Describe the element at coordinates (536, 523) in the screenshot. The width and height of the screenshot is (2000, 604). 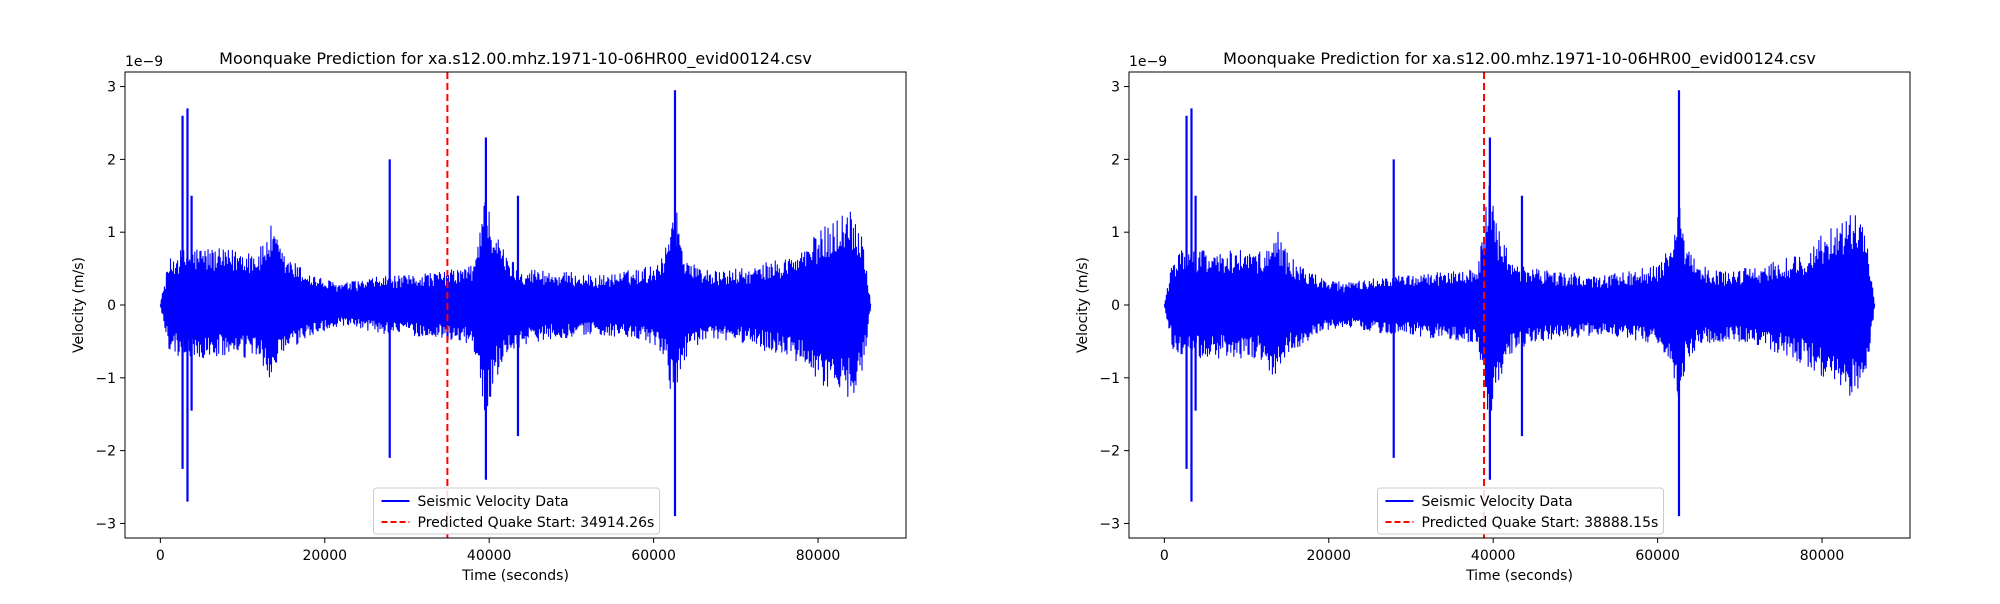
I see `legend-label-quake: Predicted Quake Start: 34914.26s` at that location.